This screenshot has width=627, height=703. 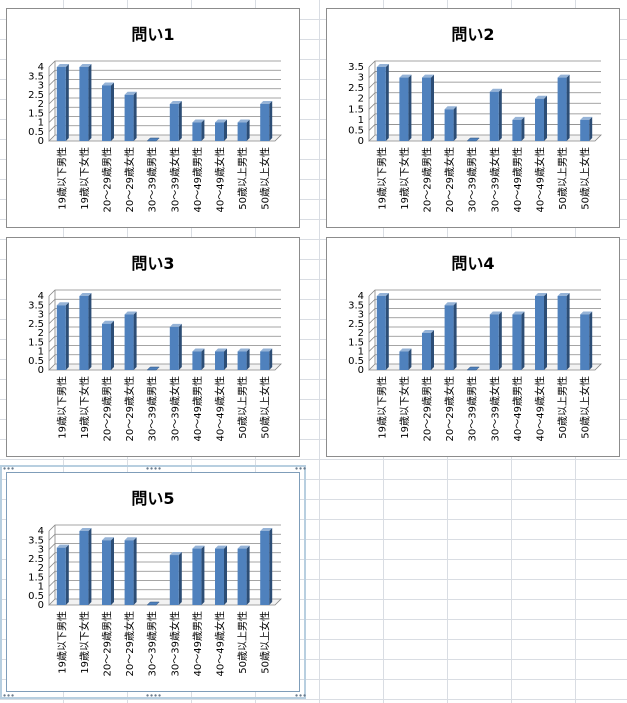 I want to click on x-tick-label: 20～29歳男性, so click(x=107, y=643).